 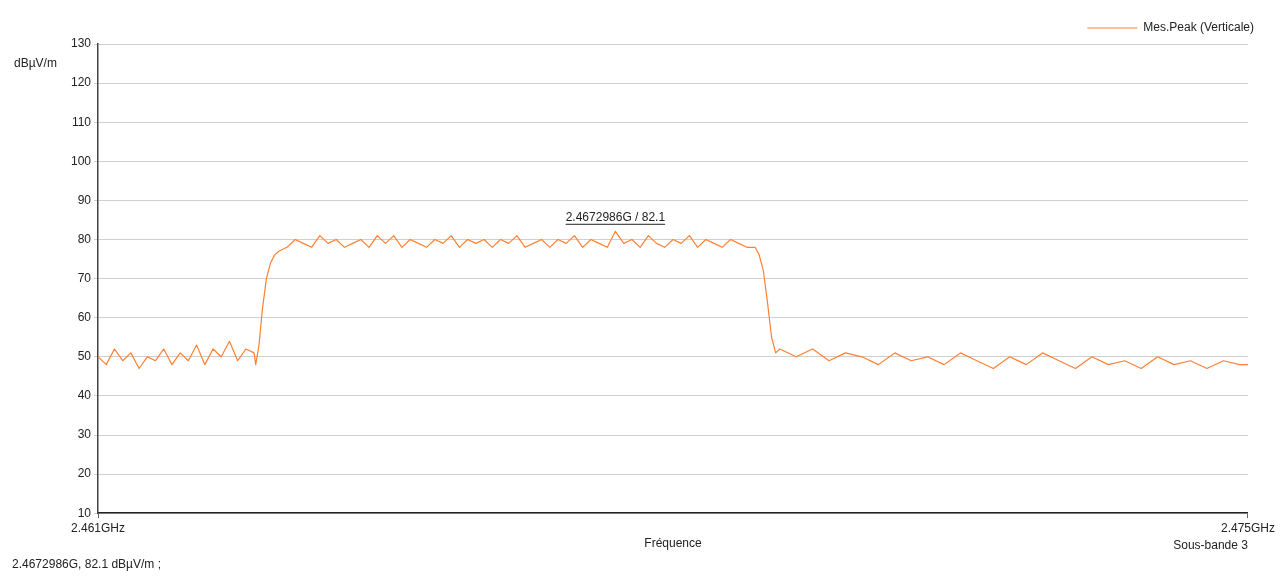 What do you see at coordinates (84, 238) in the screenshot?
I see `y-tick-label: 80` at bounding box center [84, 238].